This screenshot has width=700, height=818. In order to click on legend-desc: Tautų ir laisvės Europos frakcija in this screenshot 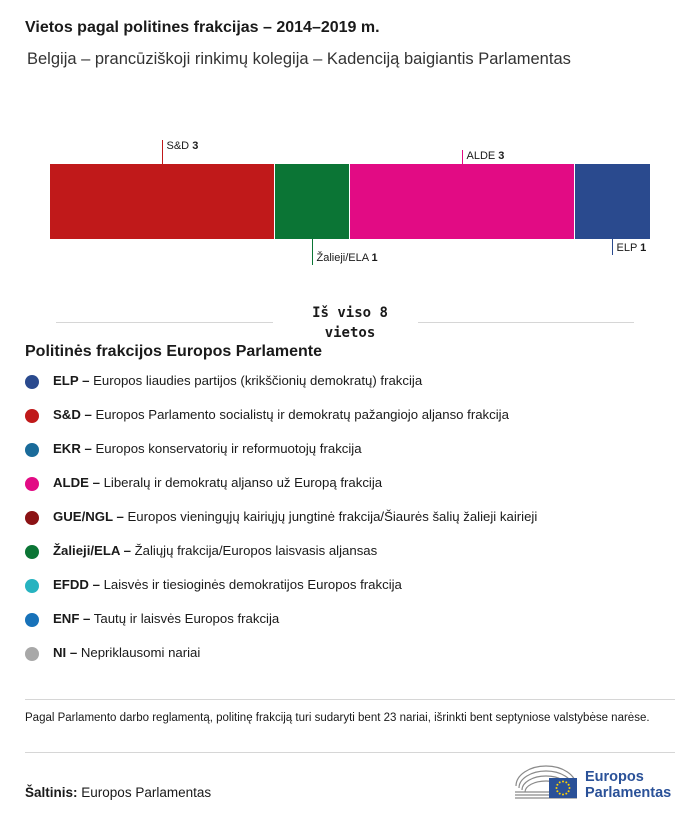, I will do `click(185, 618)`.